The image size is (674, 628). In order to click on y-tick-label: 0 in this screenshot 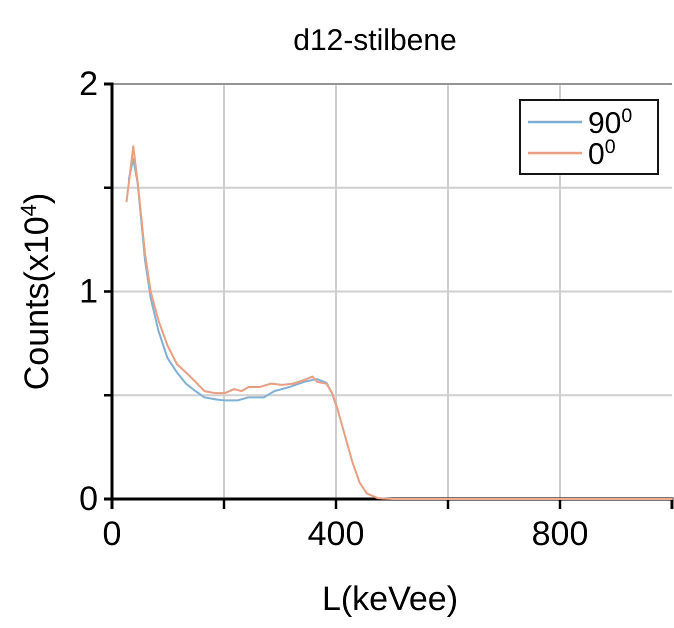, I will do `click(88, 499)`.